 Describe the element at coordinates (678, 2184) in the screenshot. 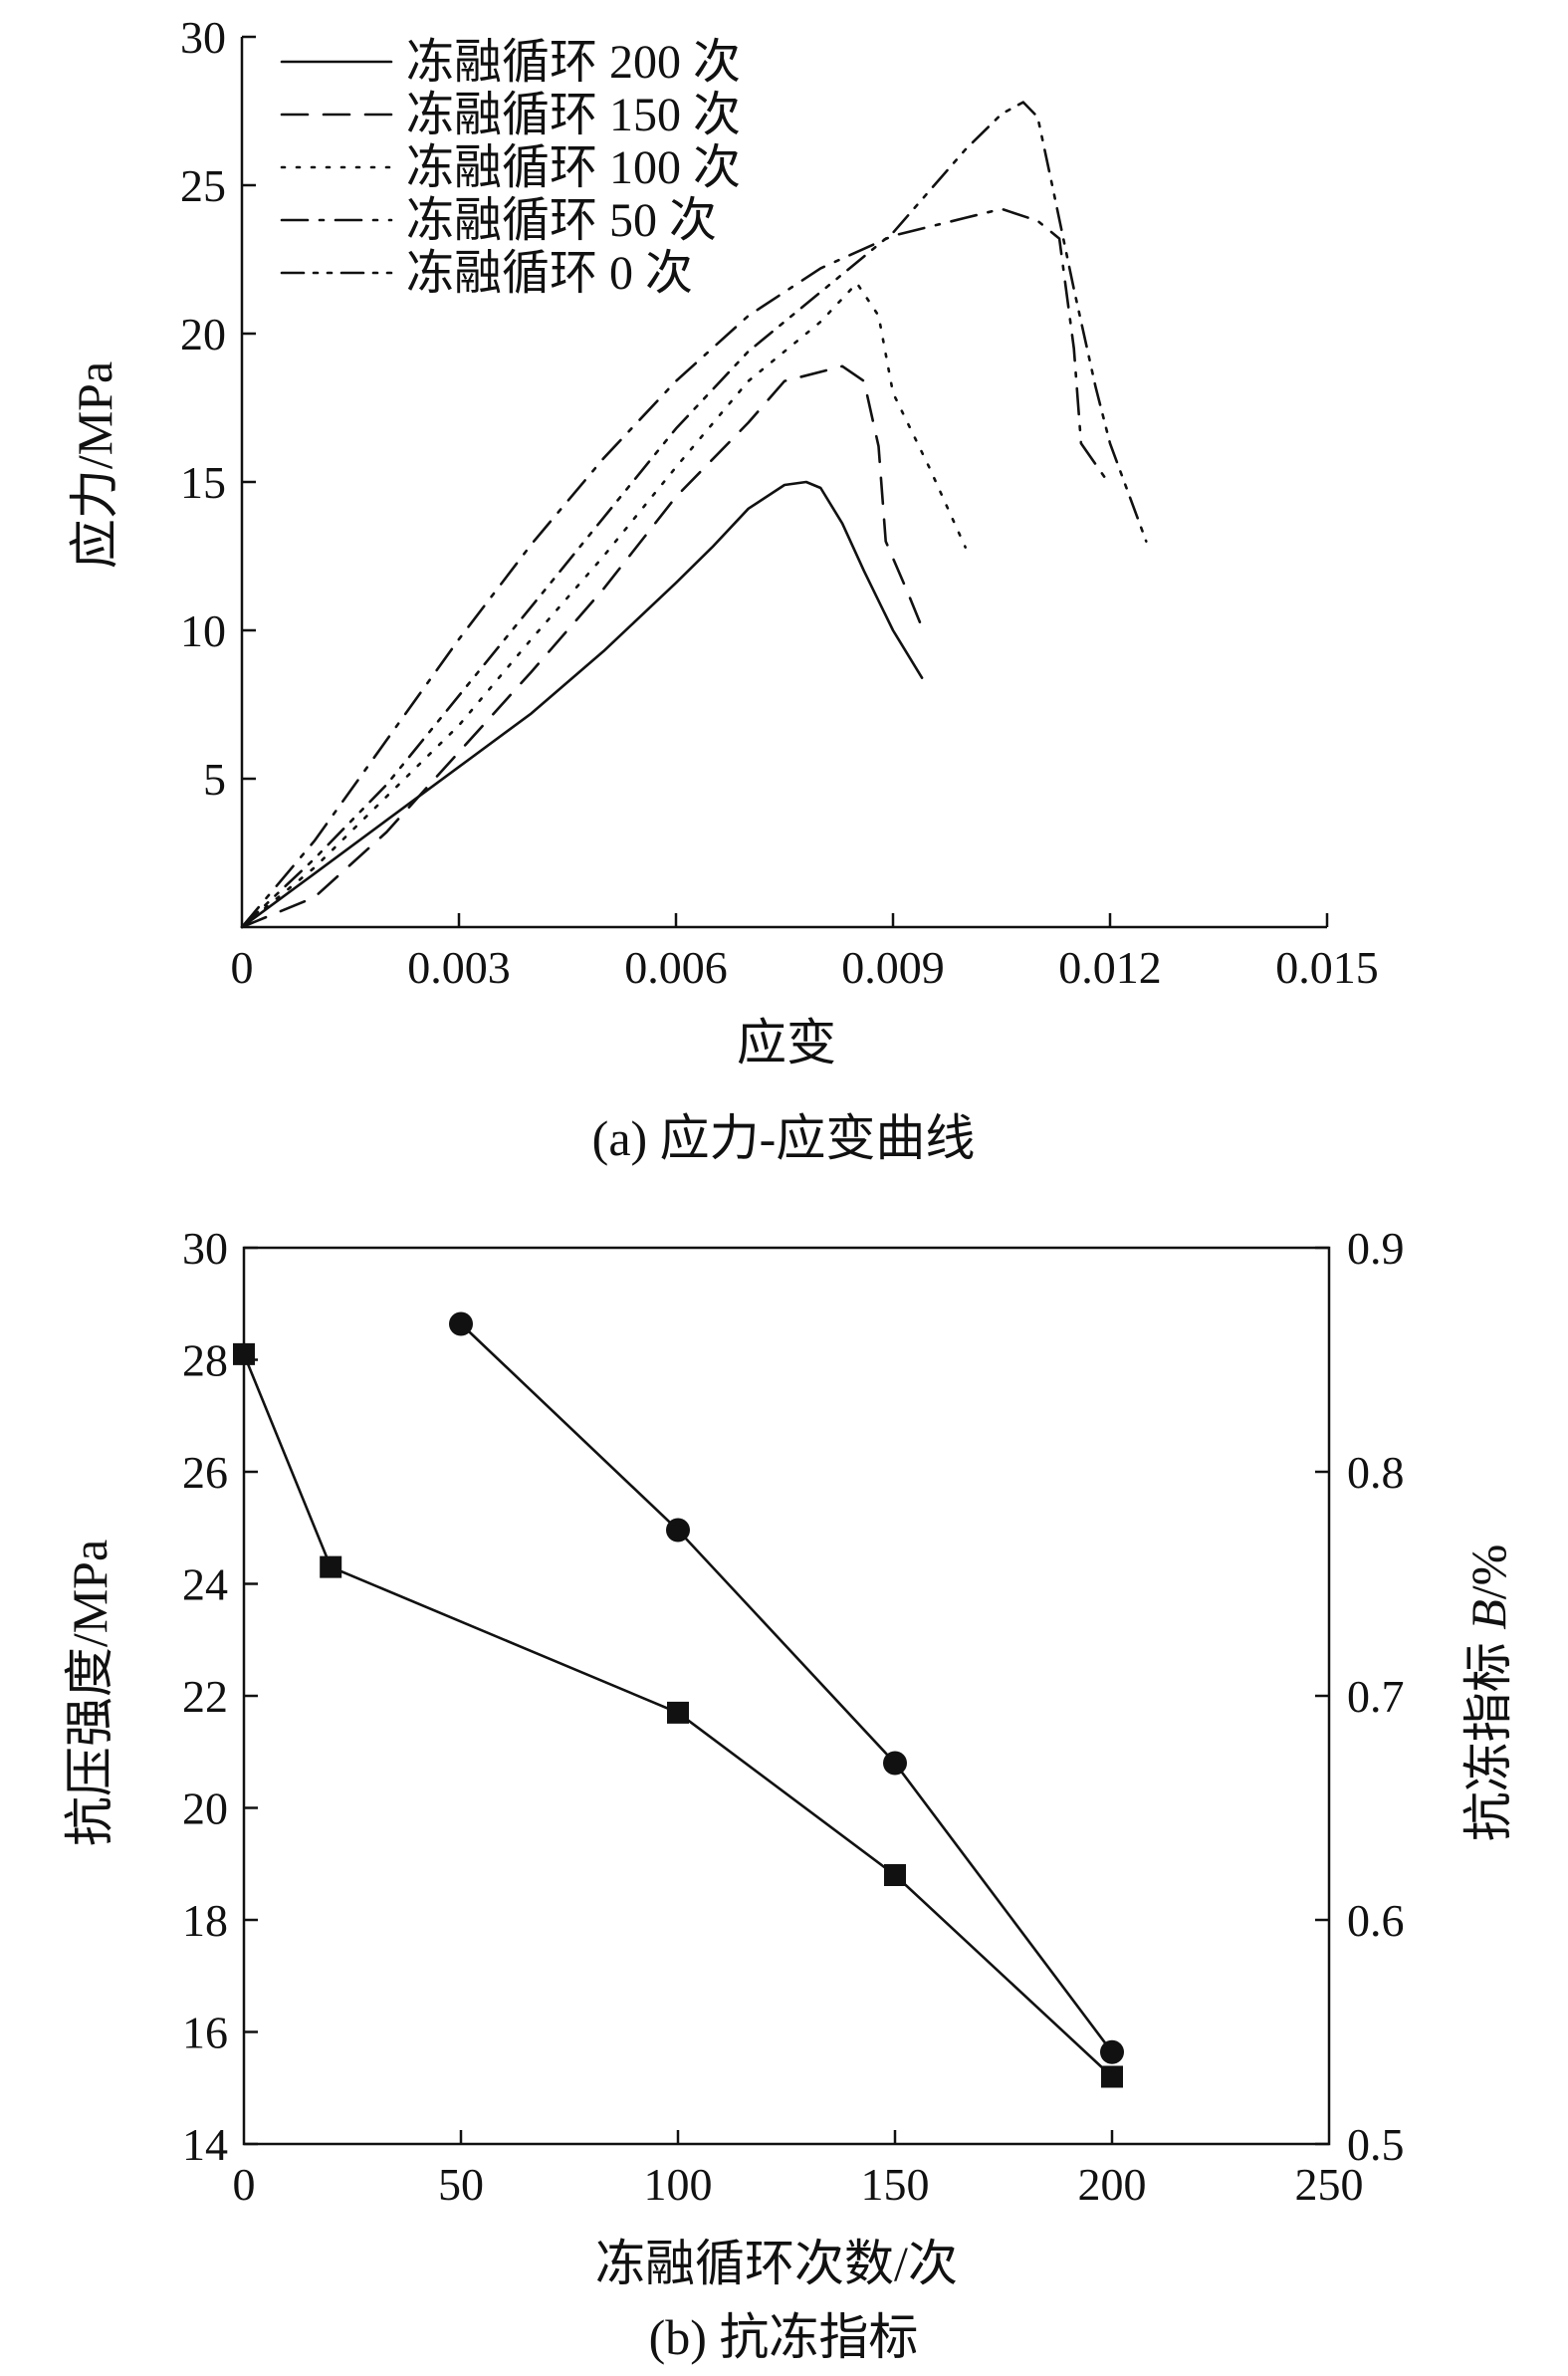

I see `chart-b-x-tick-label: 100` at that location.